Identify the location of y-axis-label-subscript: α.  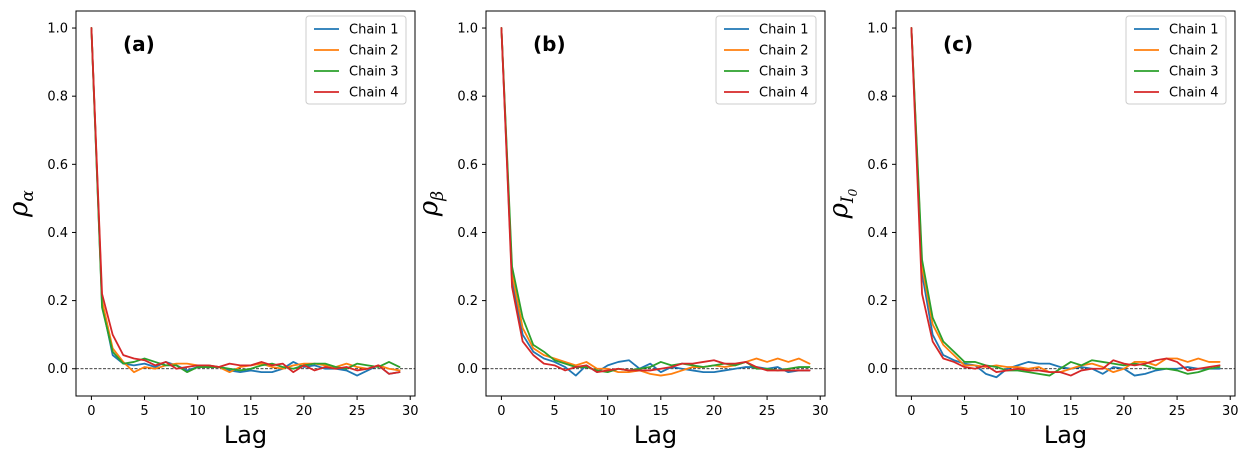
(28, 196).